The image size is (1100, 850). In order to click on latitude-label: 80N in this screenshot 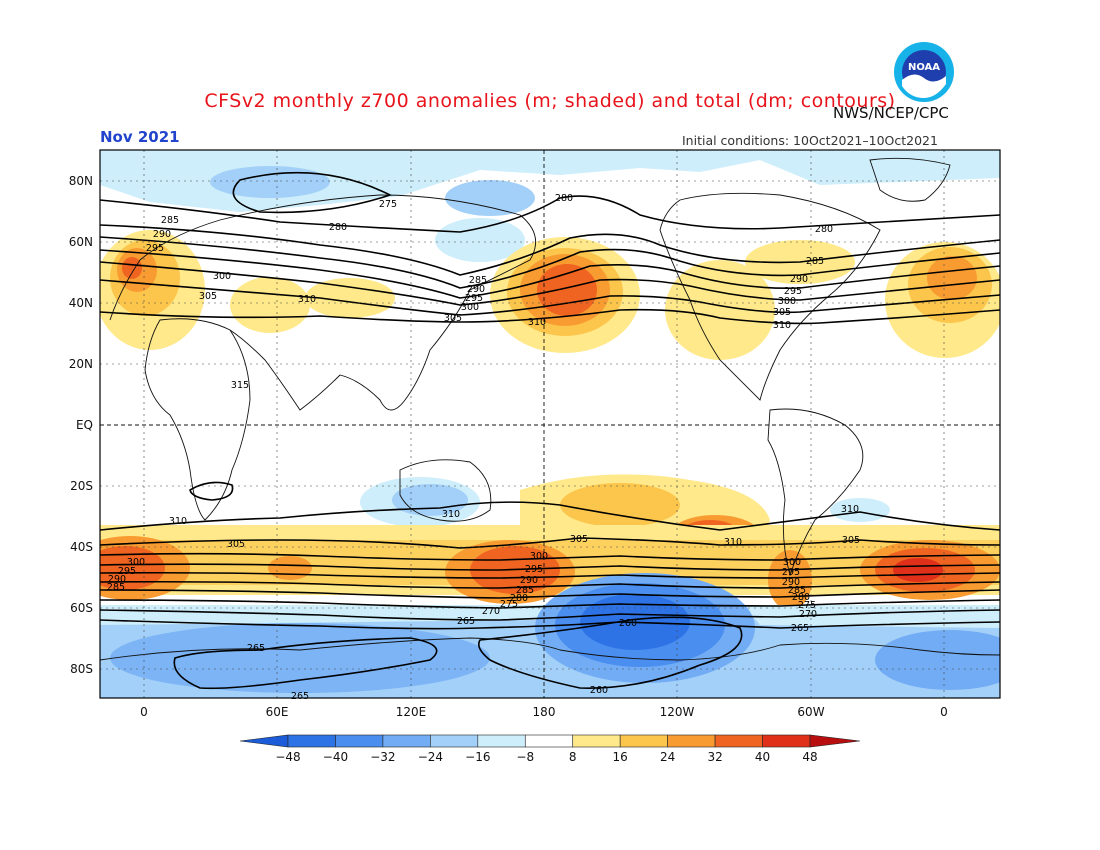, I will do `click(81, 181)`.